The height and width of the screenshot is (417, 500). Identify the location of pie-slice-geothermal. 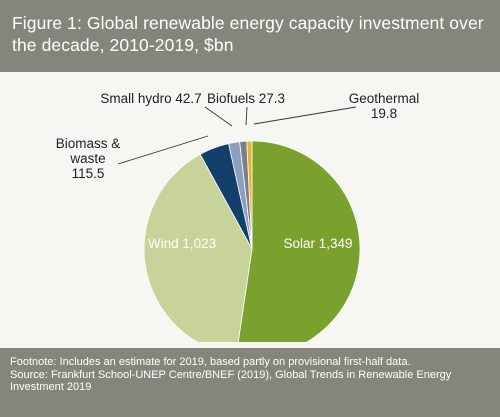
(249, 195).